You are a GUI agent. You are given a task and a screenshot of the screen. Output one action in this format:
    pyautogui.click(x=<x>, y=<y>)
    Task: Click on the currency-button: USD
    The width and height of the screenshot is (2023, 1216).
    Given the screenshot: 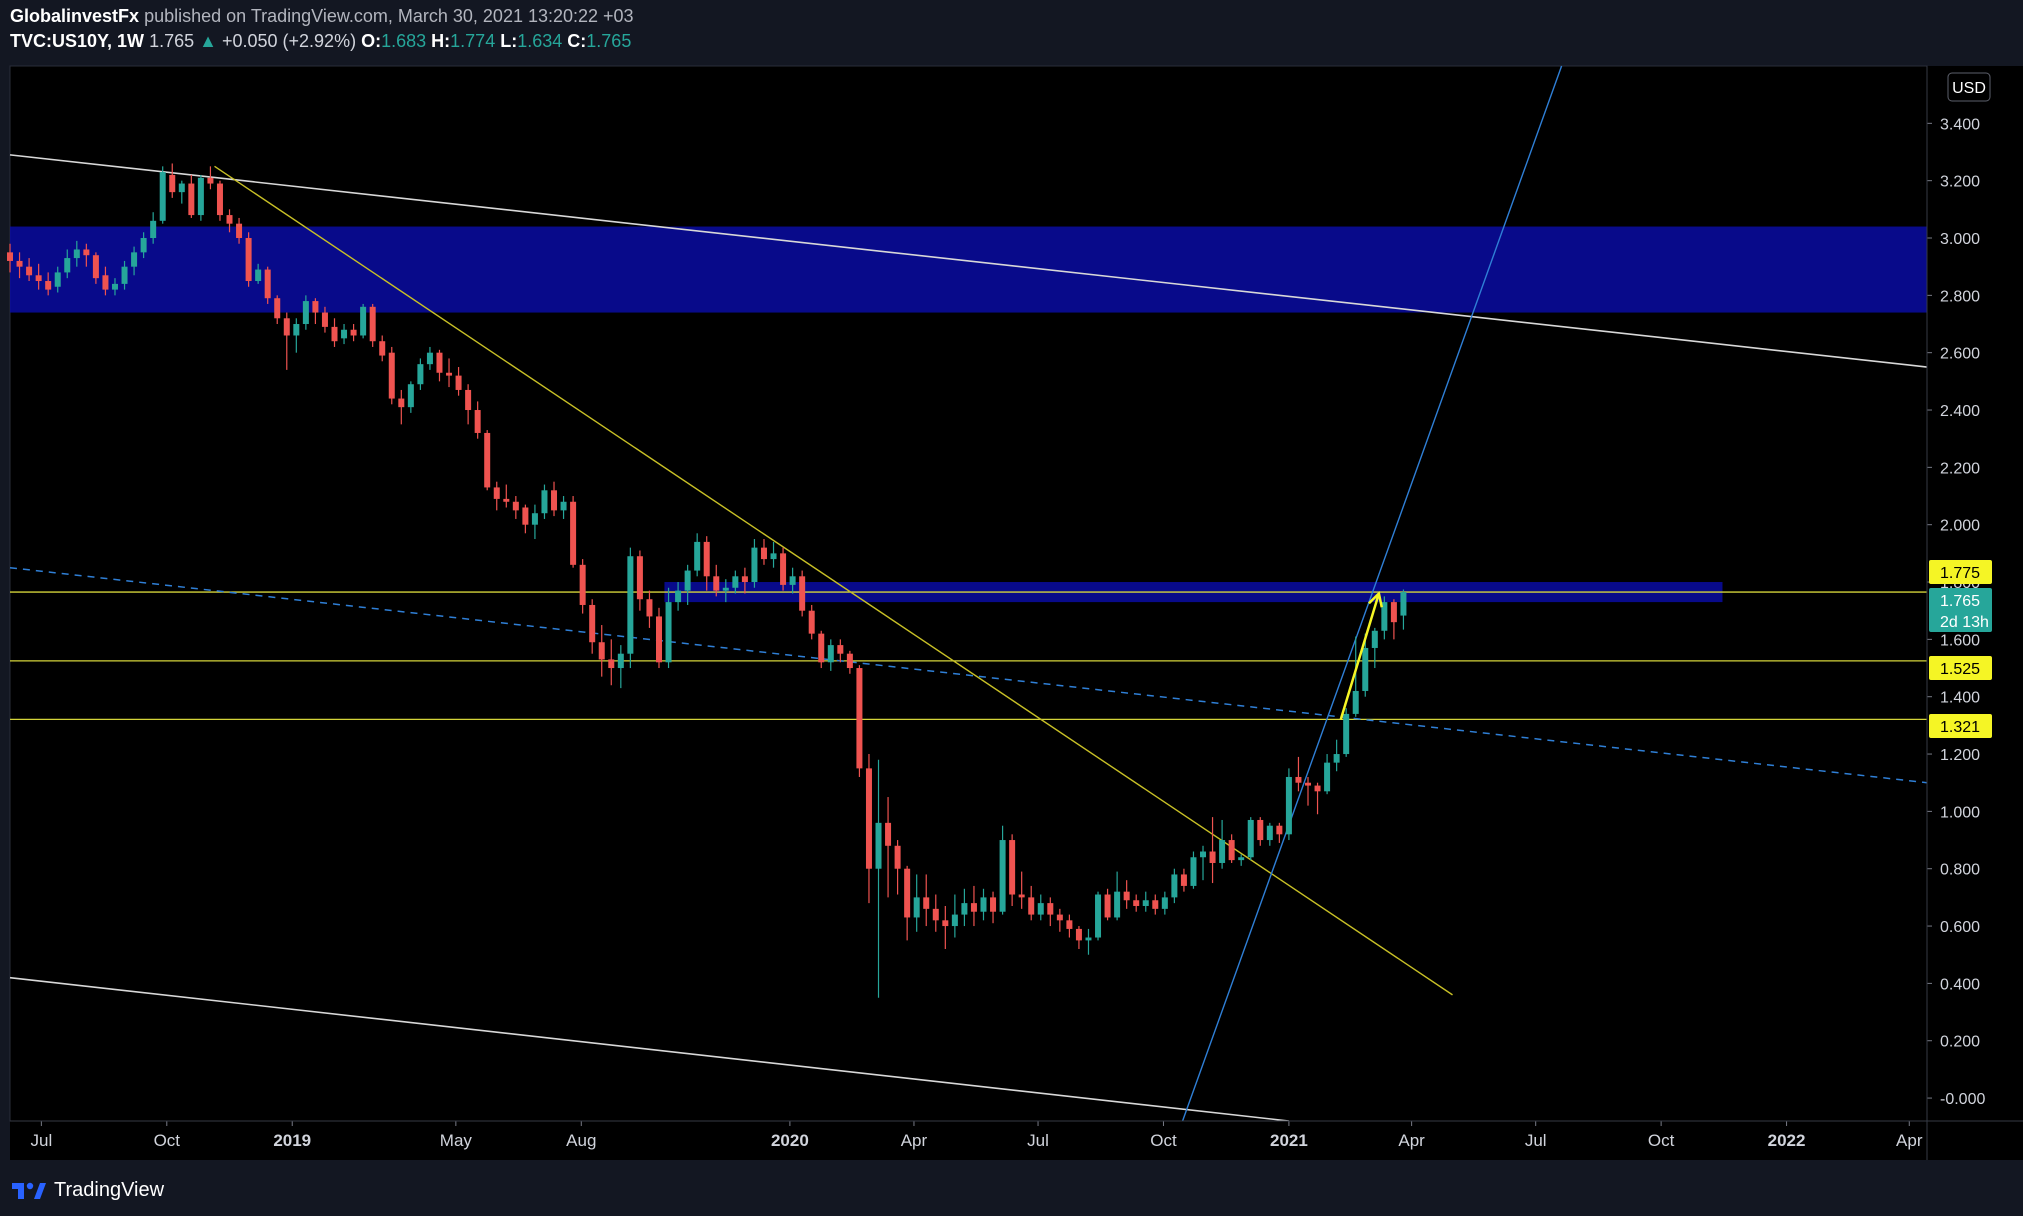 What is the action you would take?
    pyautogui.click(x=1969, y=87)
    